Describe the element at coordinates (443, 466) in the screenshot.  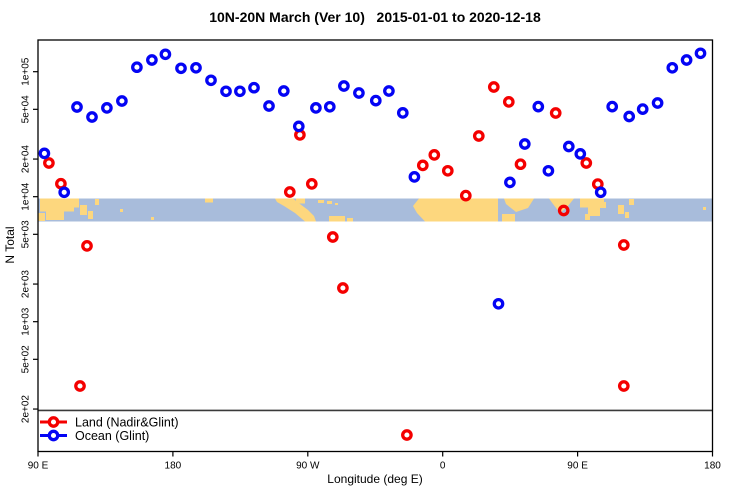
I see `x-tick-label: 0` at that location.